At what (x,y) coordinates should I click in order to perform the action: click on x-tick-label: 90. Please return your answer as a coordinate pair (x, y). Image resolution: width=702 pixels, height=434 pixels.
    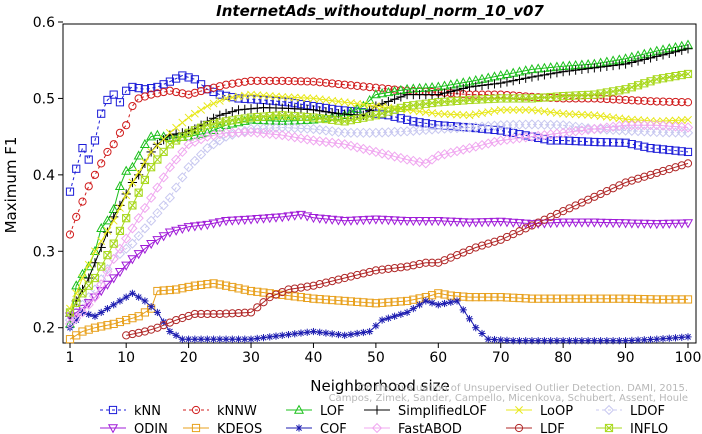
    Looking at the image, I should click on (626, 358).